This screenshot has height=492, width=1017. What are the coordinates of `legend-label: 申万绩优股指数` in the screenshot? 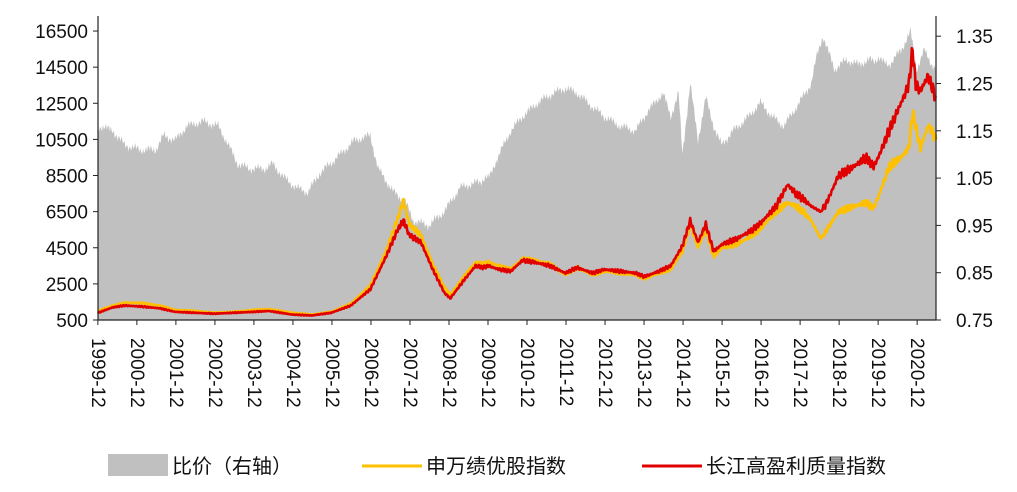 It's located at (496, 466).